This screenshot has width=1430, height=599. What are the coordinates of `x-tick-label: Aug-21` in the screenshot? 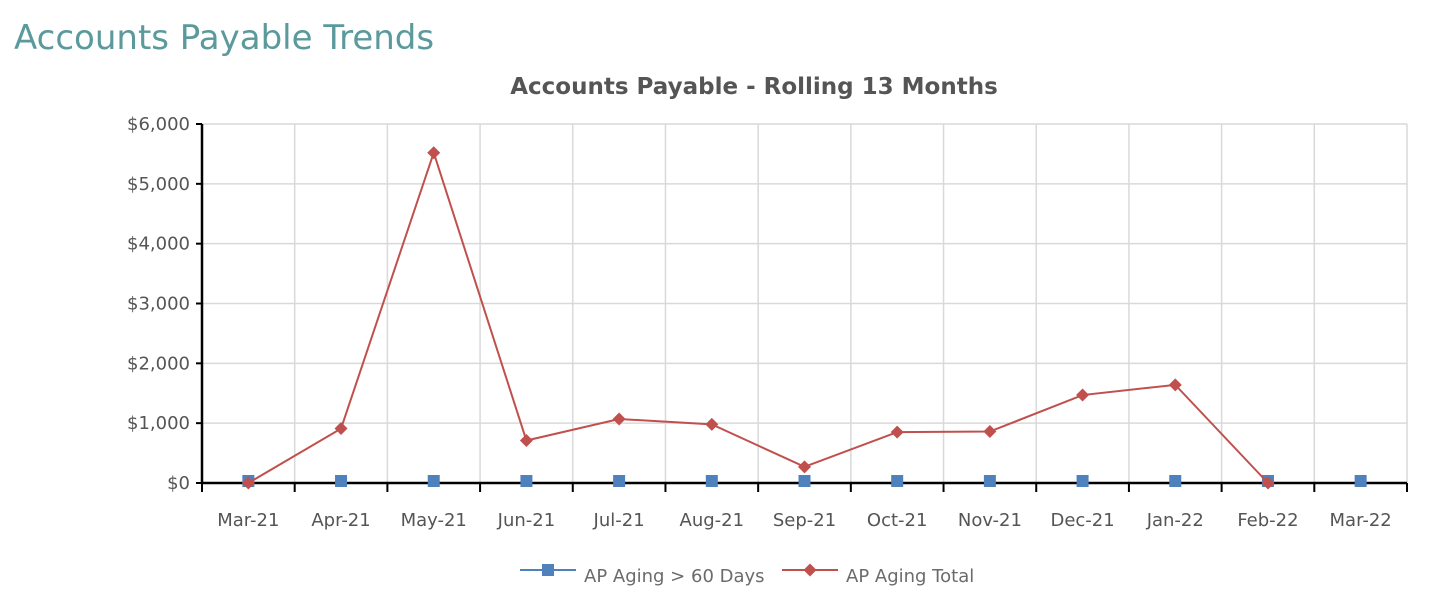 It's located at (712, 520).